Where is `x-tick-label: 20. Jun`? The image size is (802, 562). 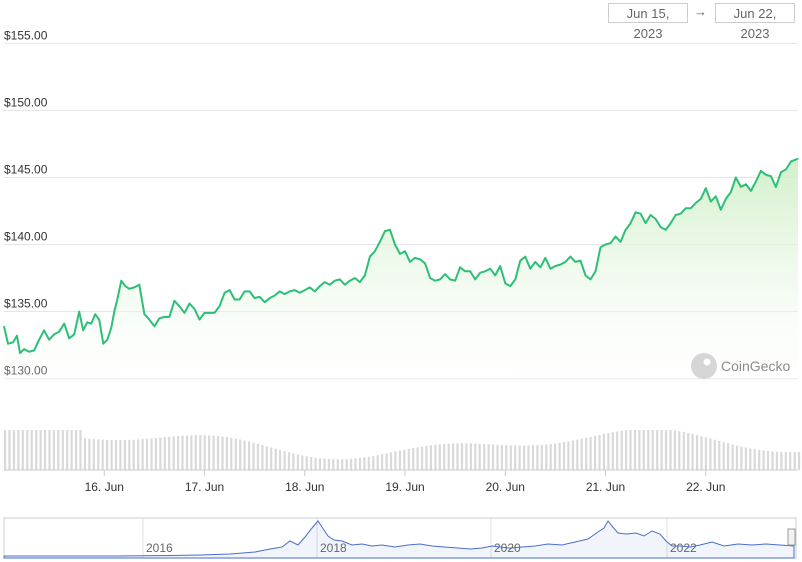 x-tick-label: 20. Jun is located at coordinates (505, 487).